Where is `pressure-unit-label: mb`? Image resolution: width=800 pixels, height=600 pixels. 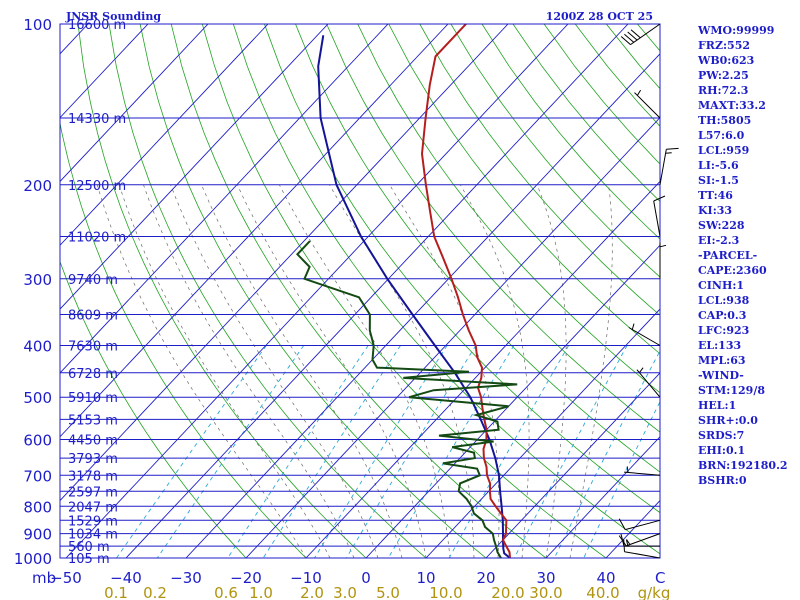 pressure-unit-label: mb is located at coordinates (44, 578).